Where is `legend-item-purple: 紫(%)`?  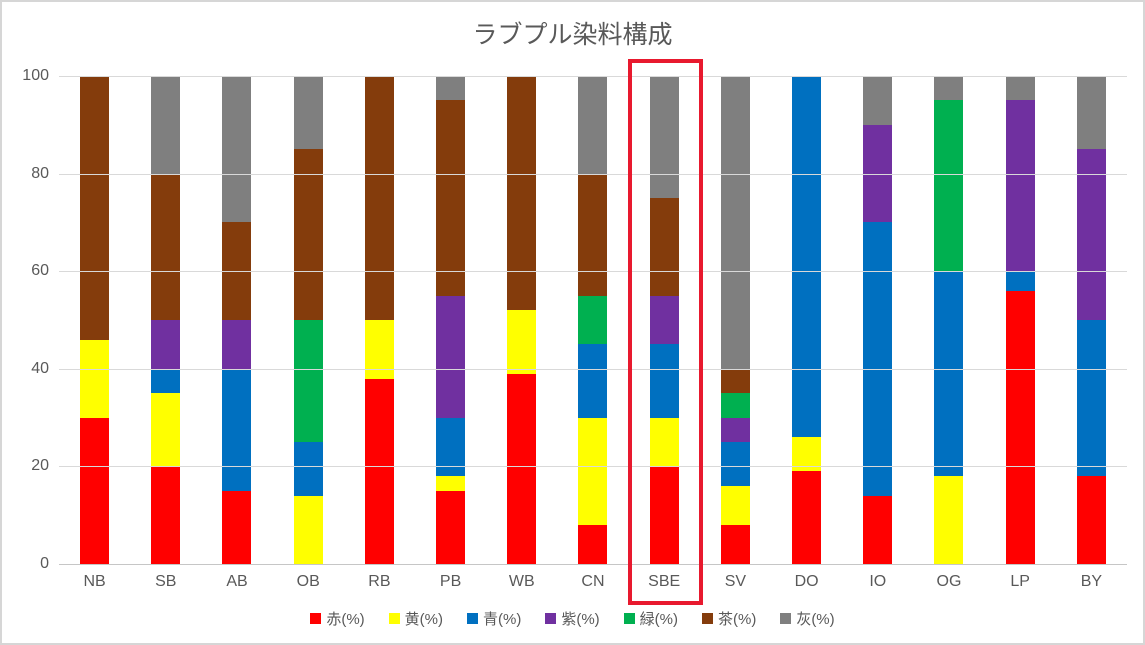
legend-item-purple: 紫(%) is located at coordinates (572, 618).